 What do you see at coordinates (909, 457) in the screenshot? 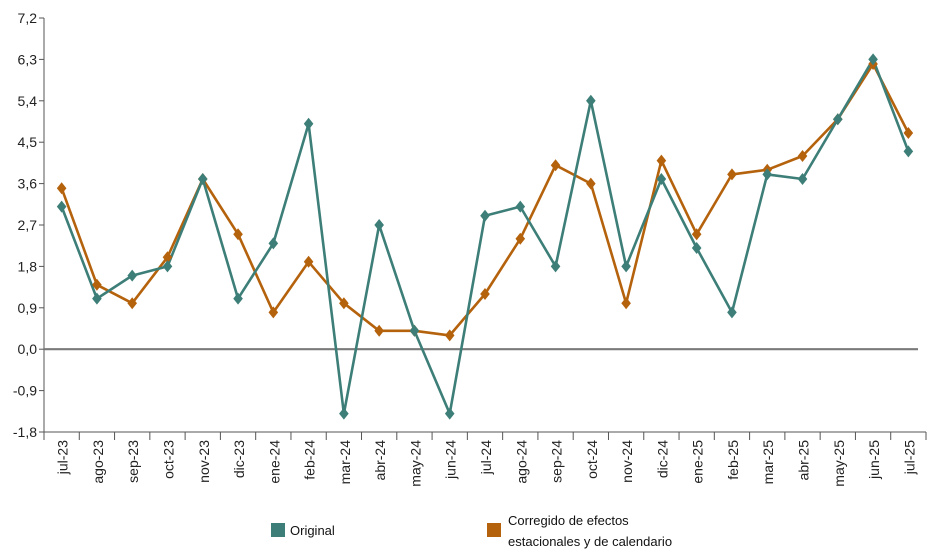
I see `x-tick-label: jul-25` at bounding box center [909, 457].